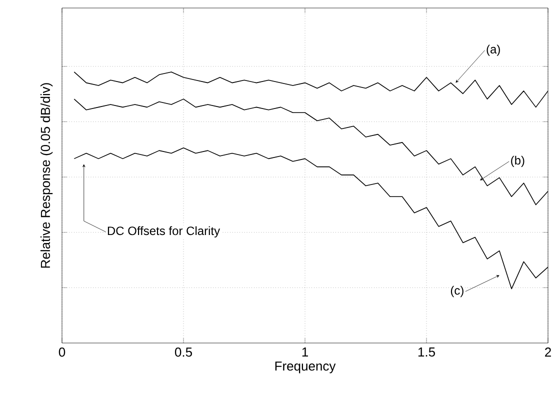 The width and height of the screenshot is (553, 404). What do you see at coordinates (457, 292) in the screenshot?
I see `annotation: (c)` at bounding box center [457, 292].